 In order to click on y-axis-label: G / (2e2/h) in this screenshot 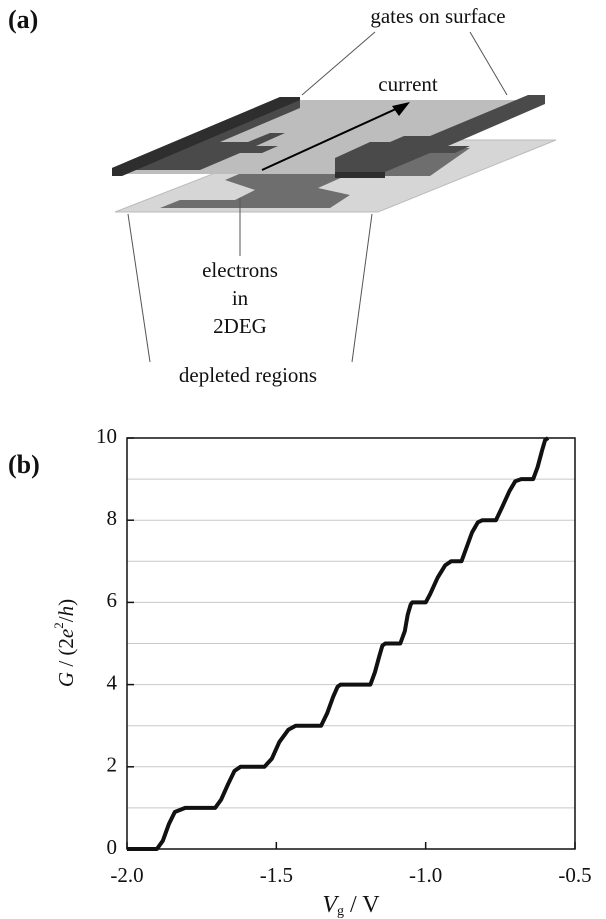, I will do `click(64, 643)`.